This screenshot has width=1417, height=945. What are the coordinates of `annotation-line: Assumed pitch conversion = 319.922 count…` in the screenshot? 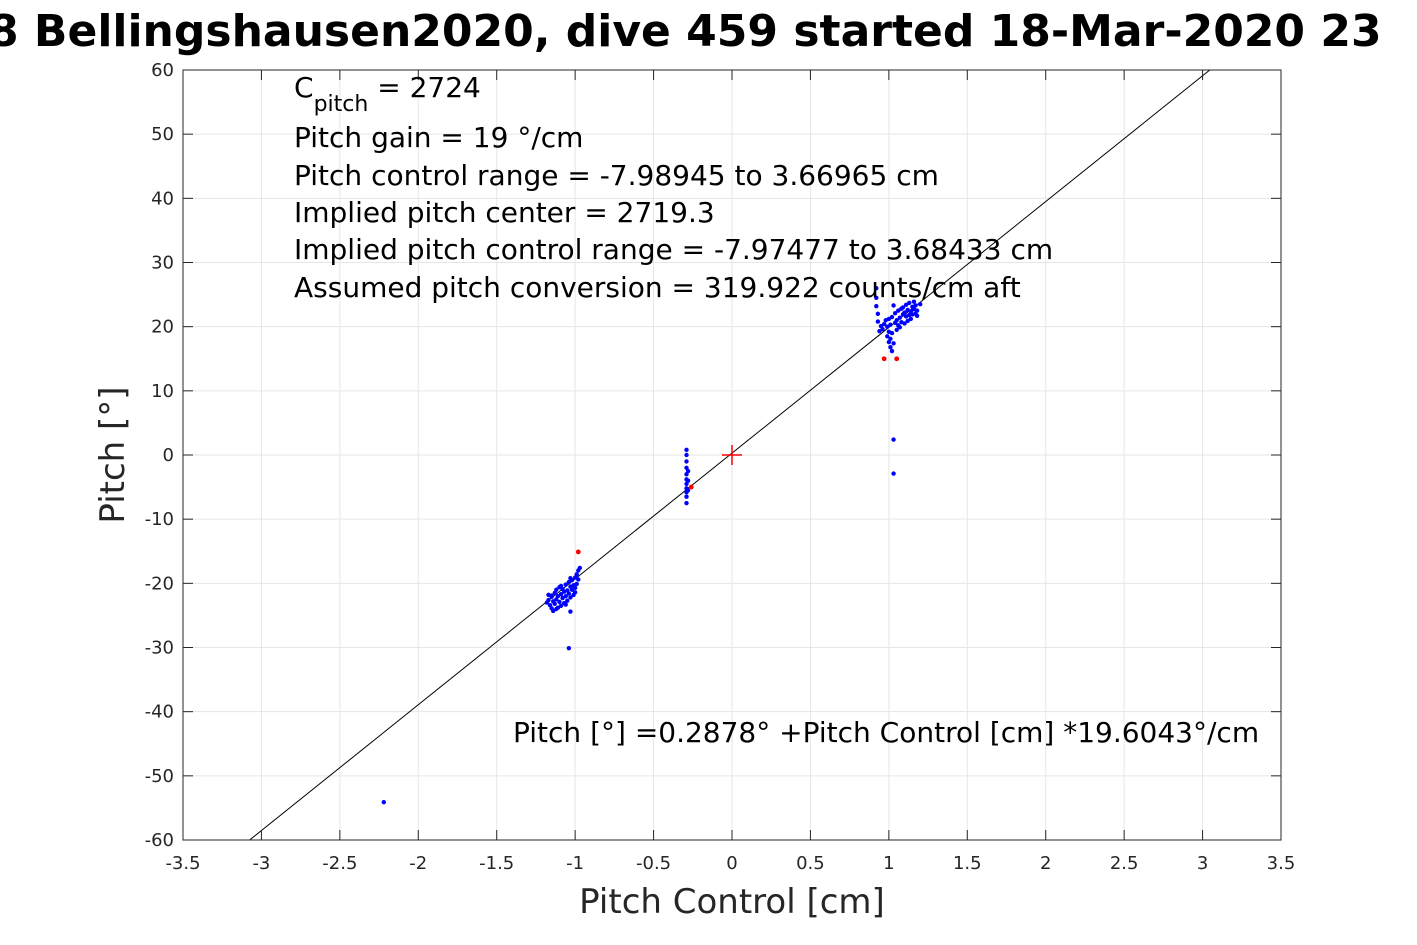 It's located at (657, 287).